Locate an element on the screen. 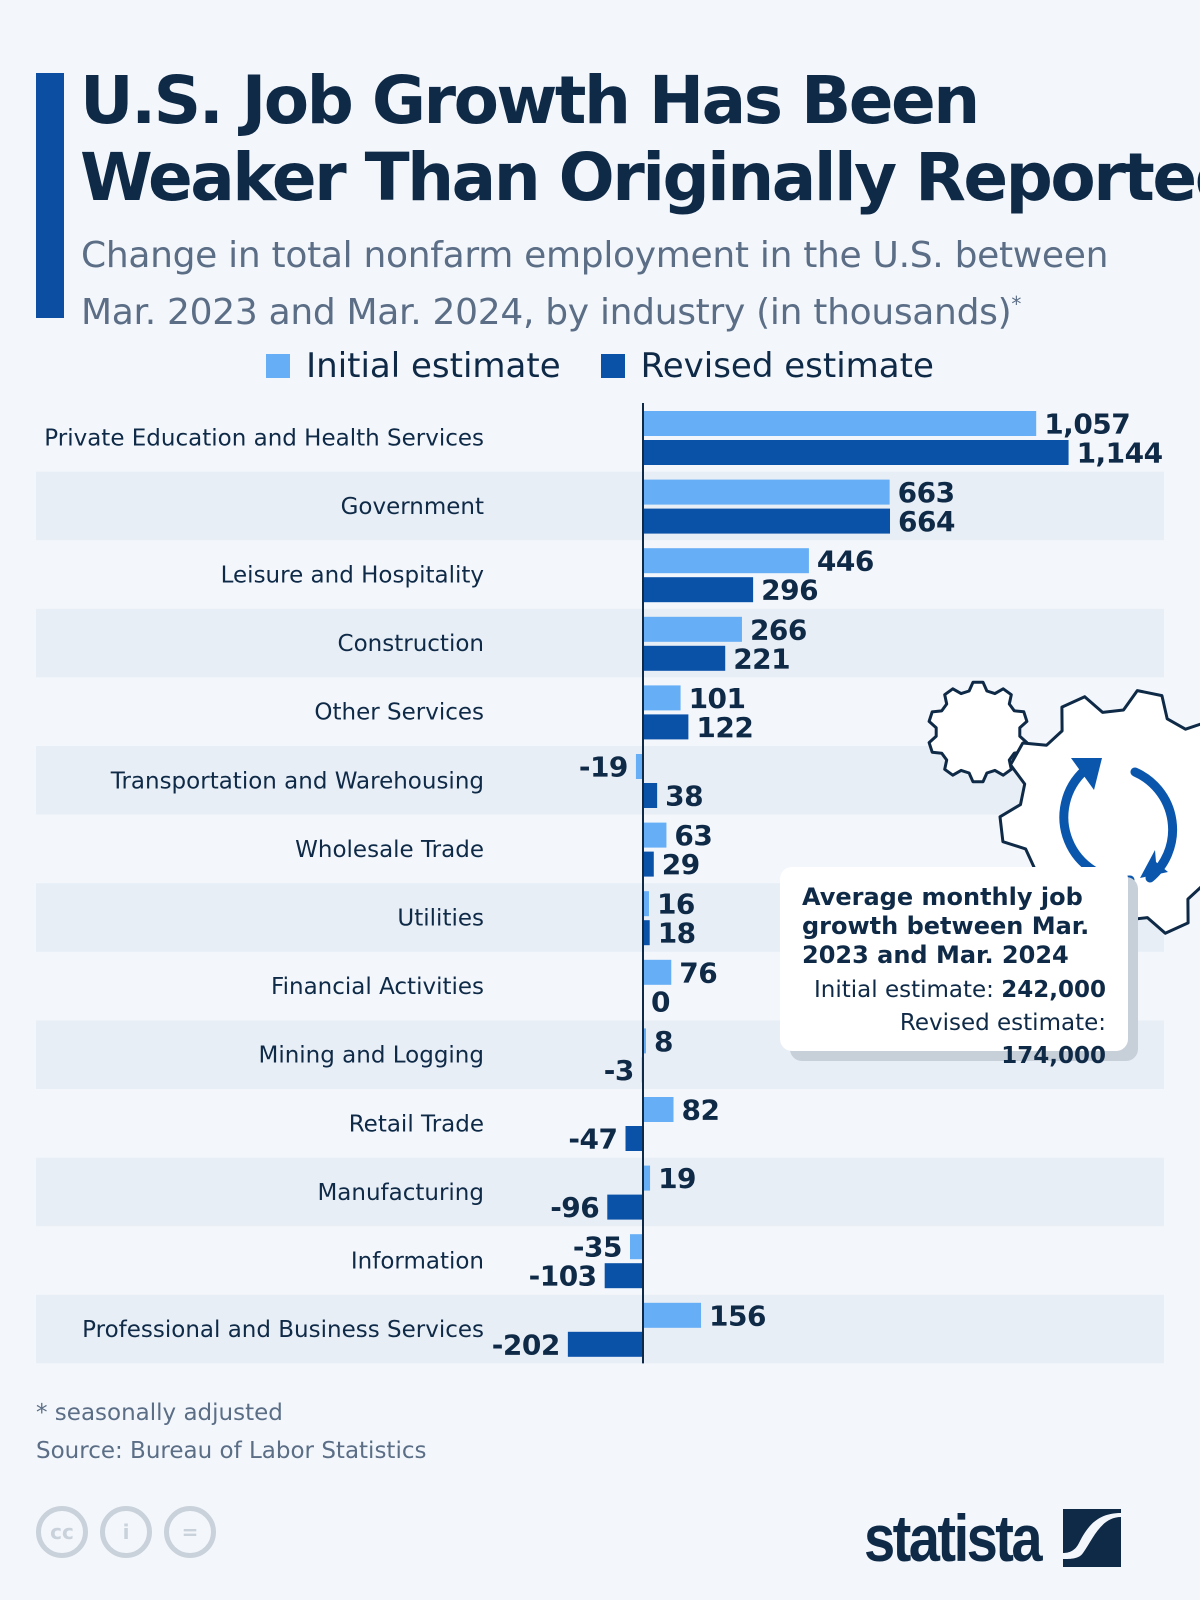 This screenshot has width=1200, height=1600. data-label: 19 is located at coordinates (677, 1178).